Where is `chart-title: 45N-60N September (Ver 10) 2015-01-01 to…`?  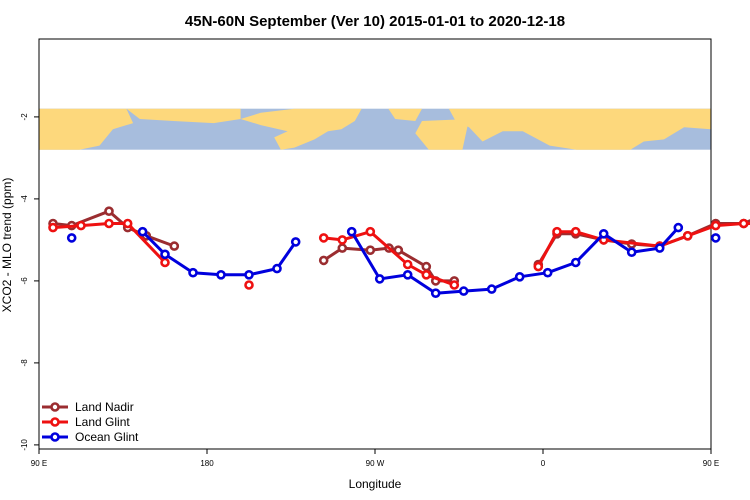 chart-title: 45N-60N September (Ver 10) 2015-01-01 to… is located at coordinates (375, 21).